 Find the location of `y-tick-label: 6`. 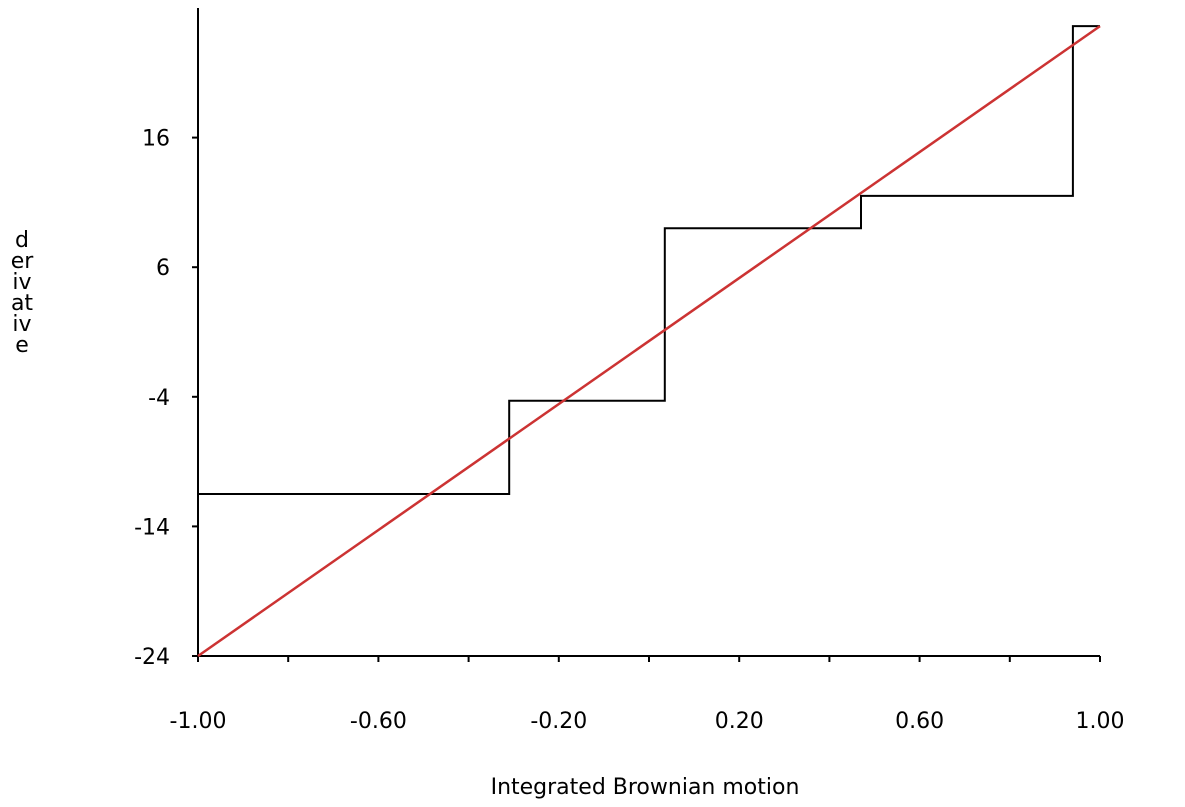

y-tick-label: 6 is located at coordinates (163, 268).